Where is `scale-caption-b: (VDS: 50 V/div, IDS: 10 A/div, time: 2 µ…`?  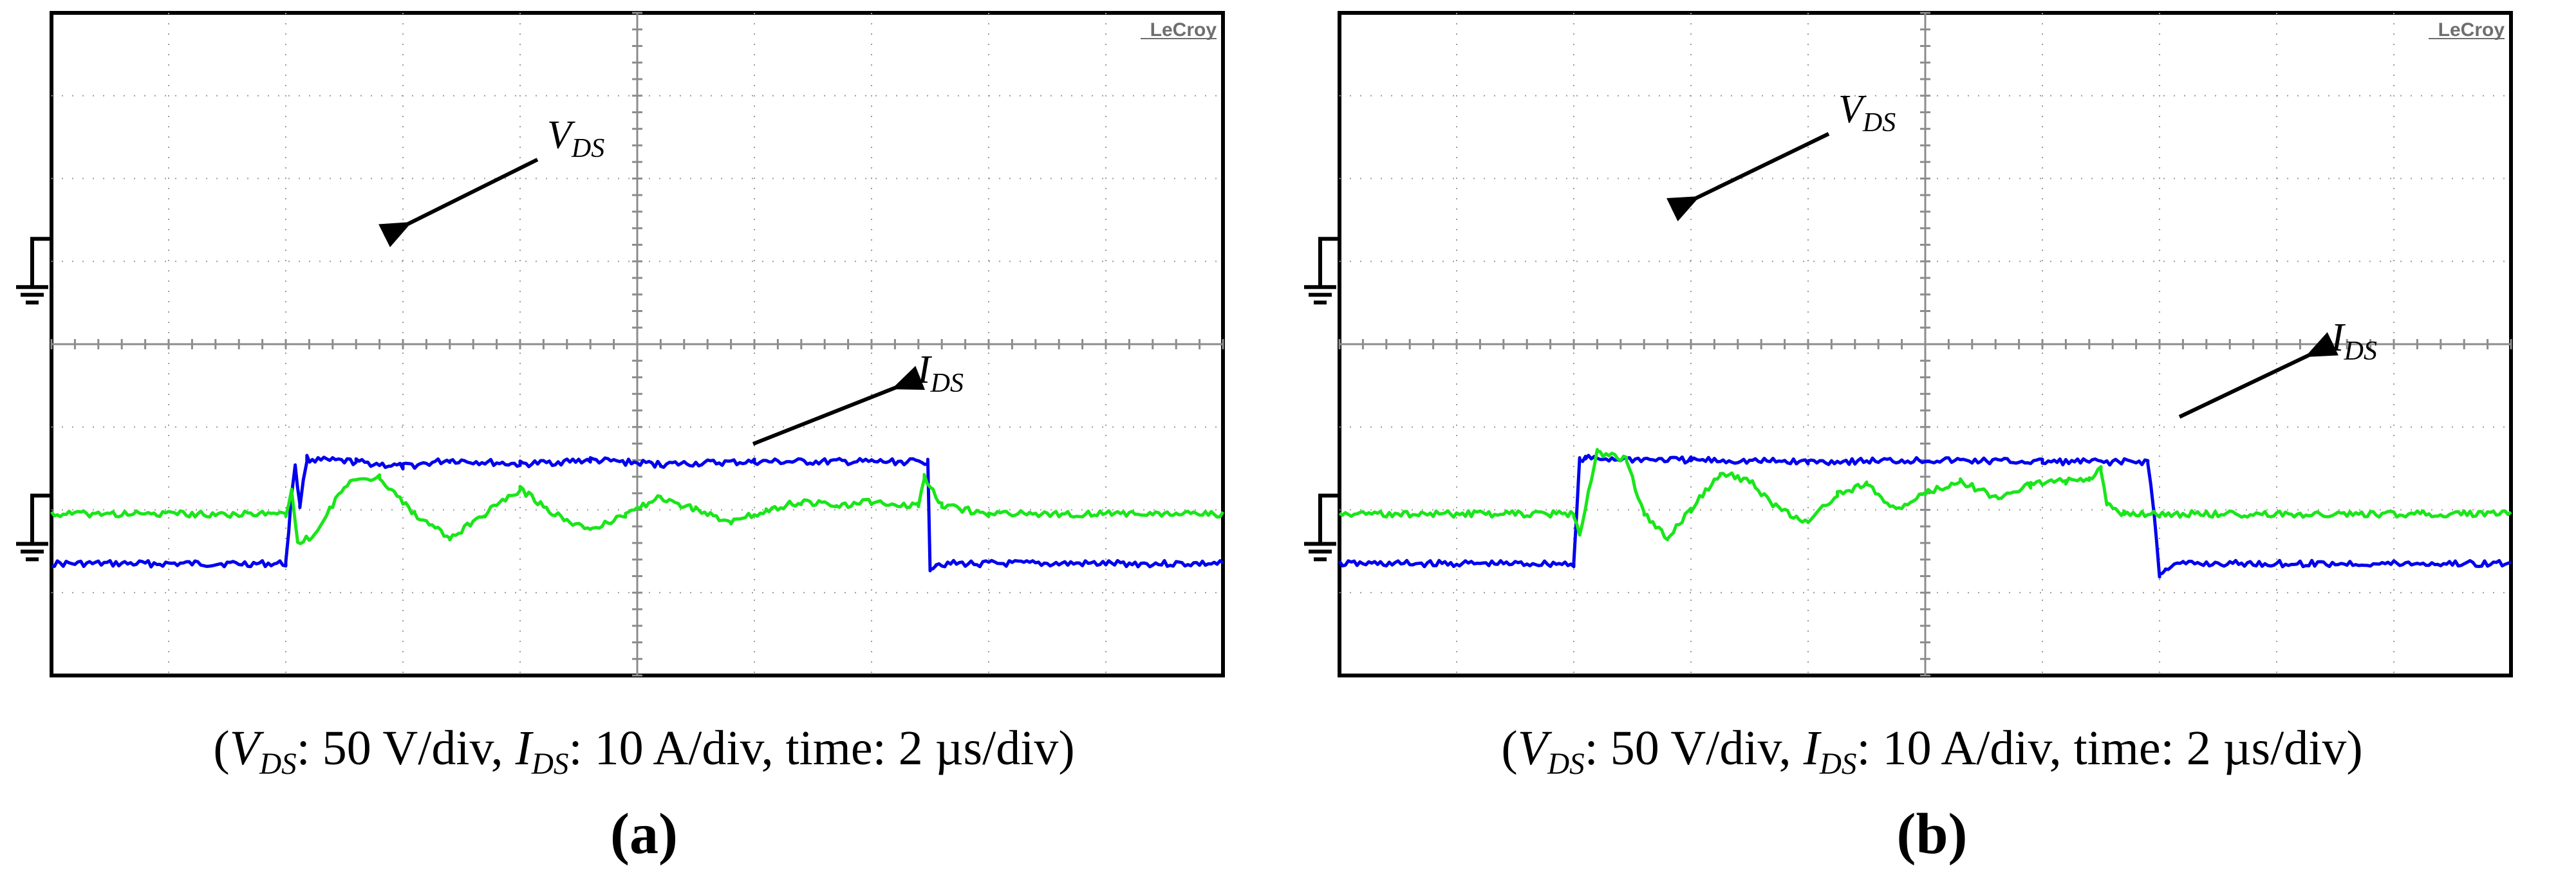 scale-caption-b: (VDS: 50 V/div, IDS: 10 A/div, time: 2 µ… is located at coordinates (1932, 751).